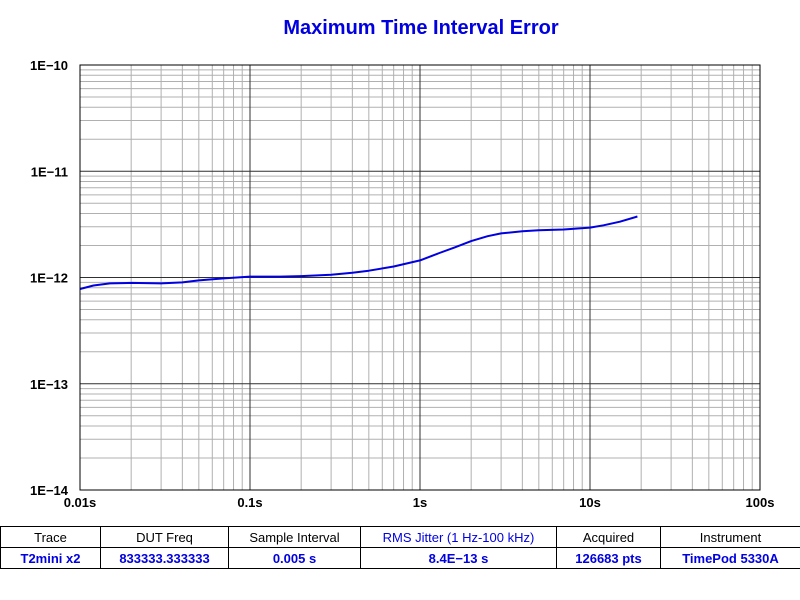 This screenshot has height=600, width=800. Describe the element at coordinates (49, 278) in the screenshot. I see `y-tick-label: 1E−12` at that location.